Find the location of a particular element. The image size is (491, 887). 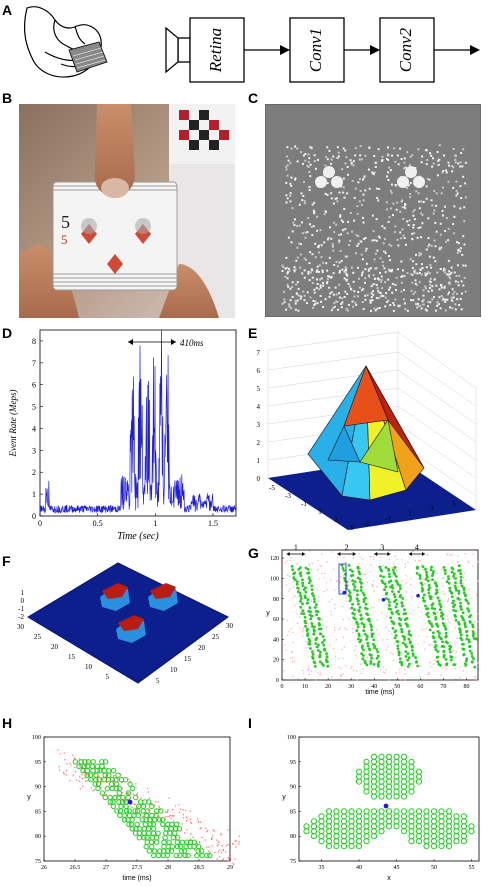

d-ytick: 6 is located at coordinates (34, 385).